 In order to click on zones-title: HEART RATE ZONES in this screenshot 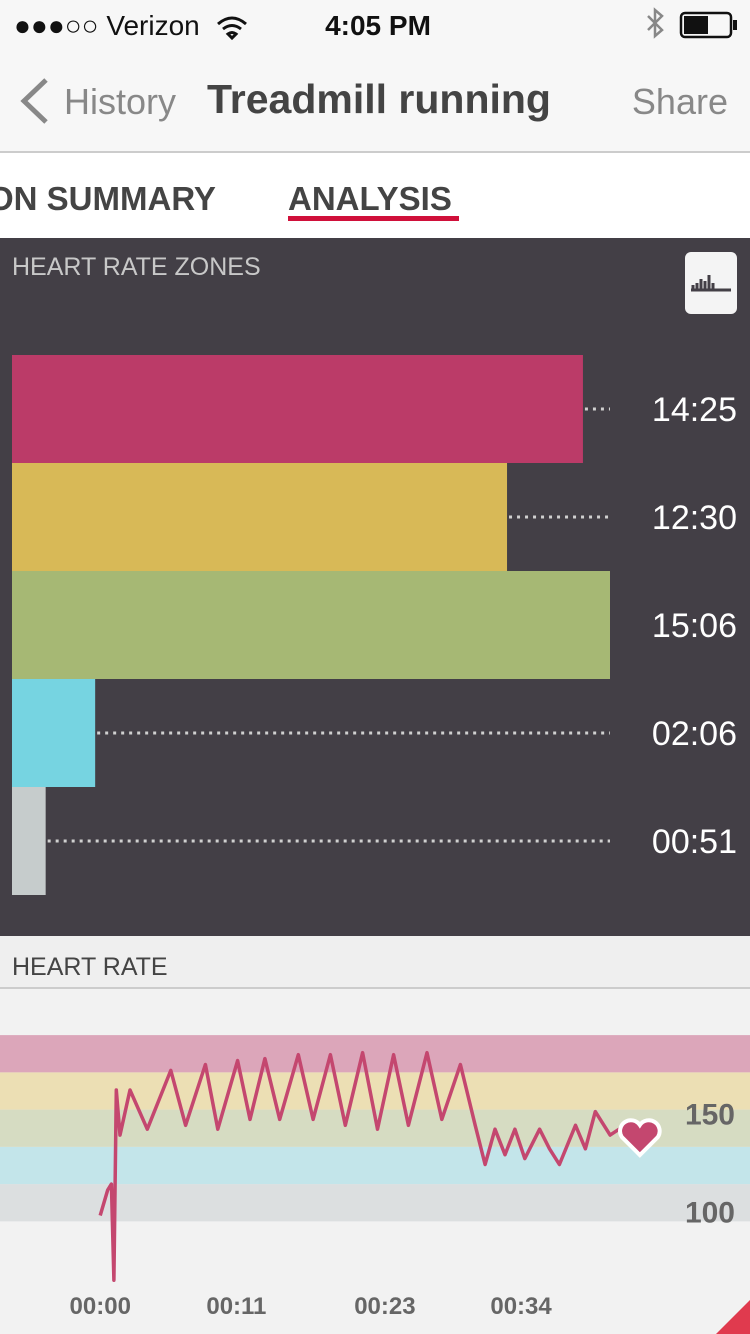, I will do `click(136, 267)`.